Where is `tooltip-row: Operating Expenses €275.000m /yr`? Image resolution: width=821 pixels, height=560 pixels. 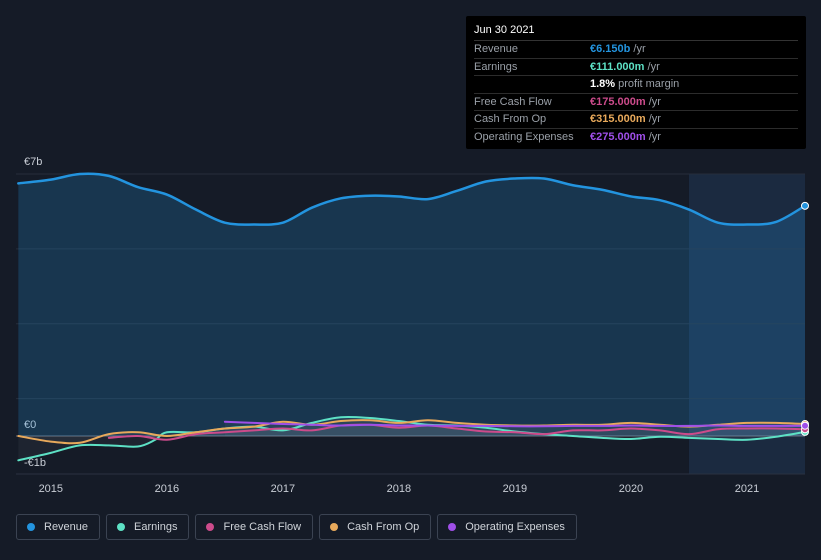 tooltip-row: Operating Expenses €275.000m /yr is located at coordinates (636, 137).